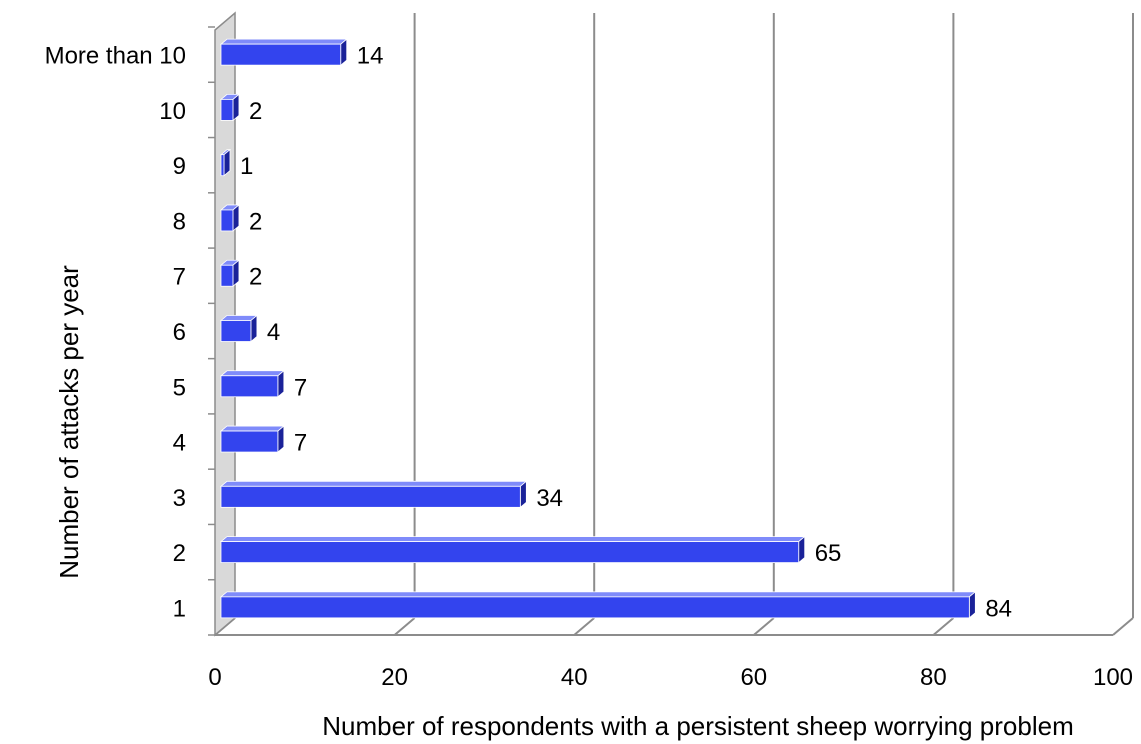 This screenshot has height=744, width=1141. I want to click on x-tick-label: 0, so click(214, 677).